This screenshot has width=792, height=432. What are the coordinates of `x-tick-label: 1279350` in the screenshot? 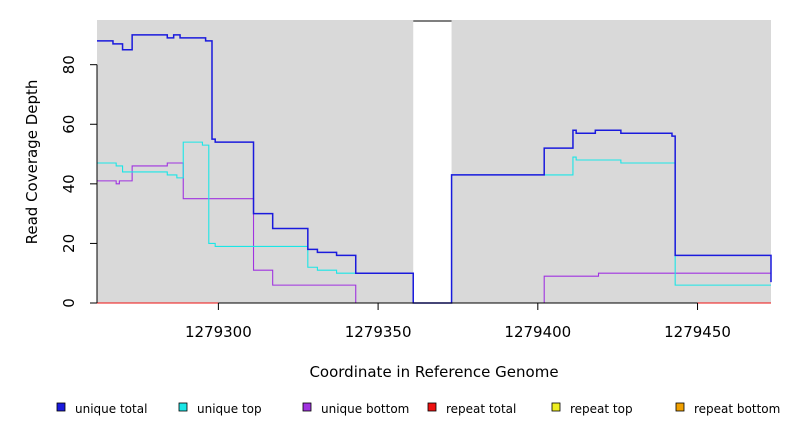 It's located at (378, 332).